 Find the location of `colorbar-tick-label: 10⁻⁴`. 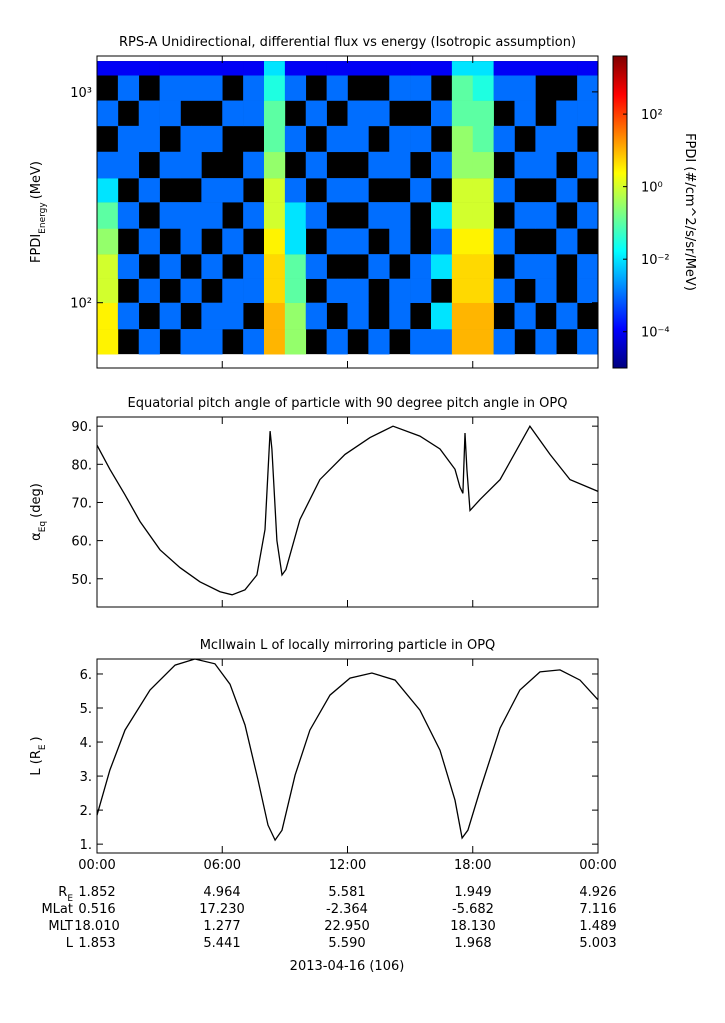

colorbar-tick-label: 10⁻⁴ is located at coordinates (655, 333).